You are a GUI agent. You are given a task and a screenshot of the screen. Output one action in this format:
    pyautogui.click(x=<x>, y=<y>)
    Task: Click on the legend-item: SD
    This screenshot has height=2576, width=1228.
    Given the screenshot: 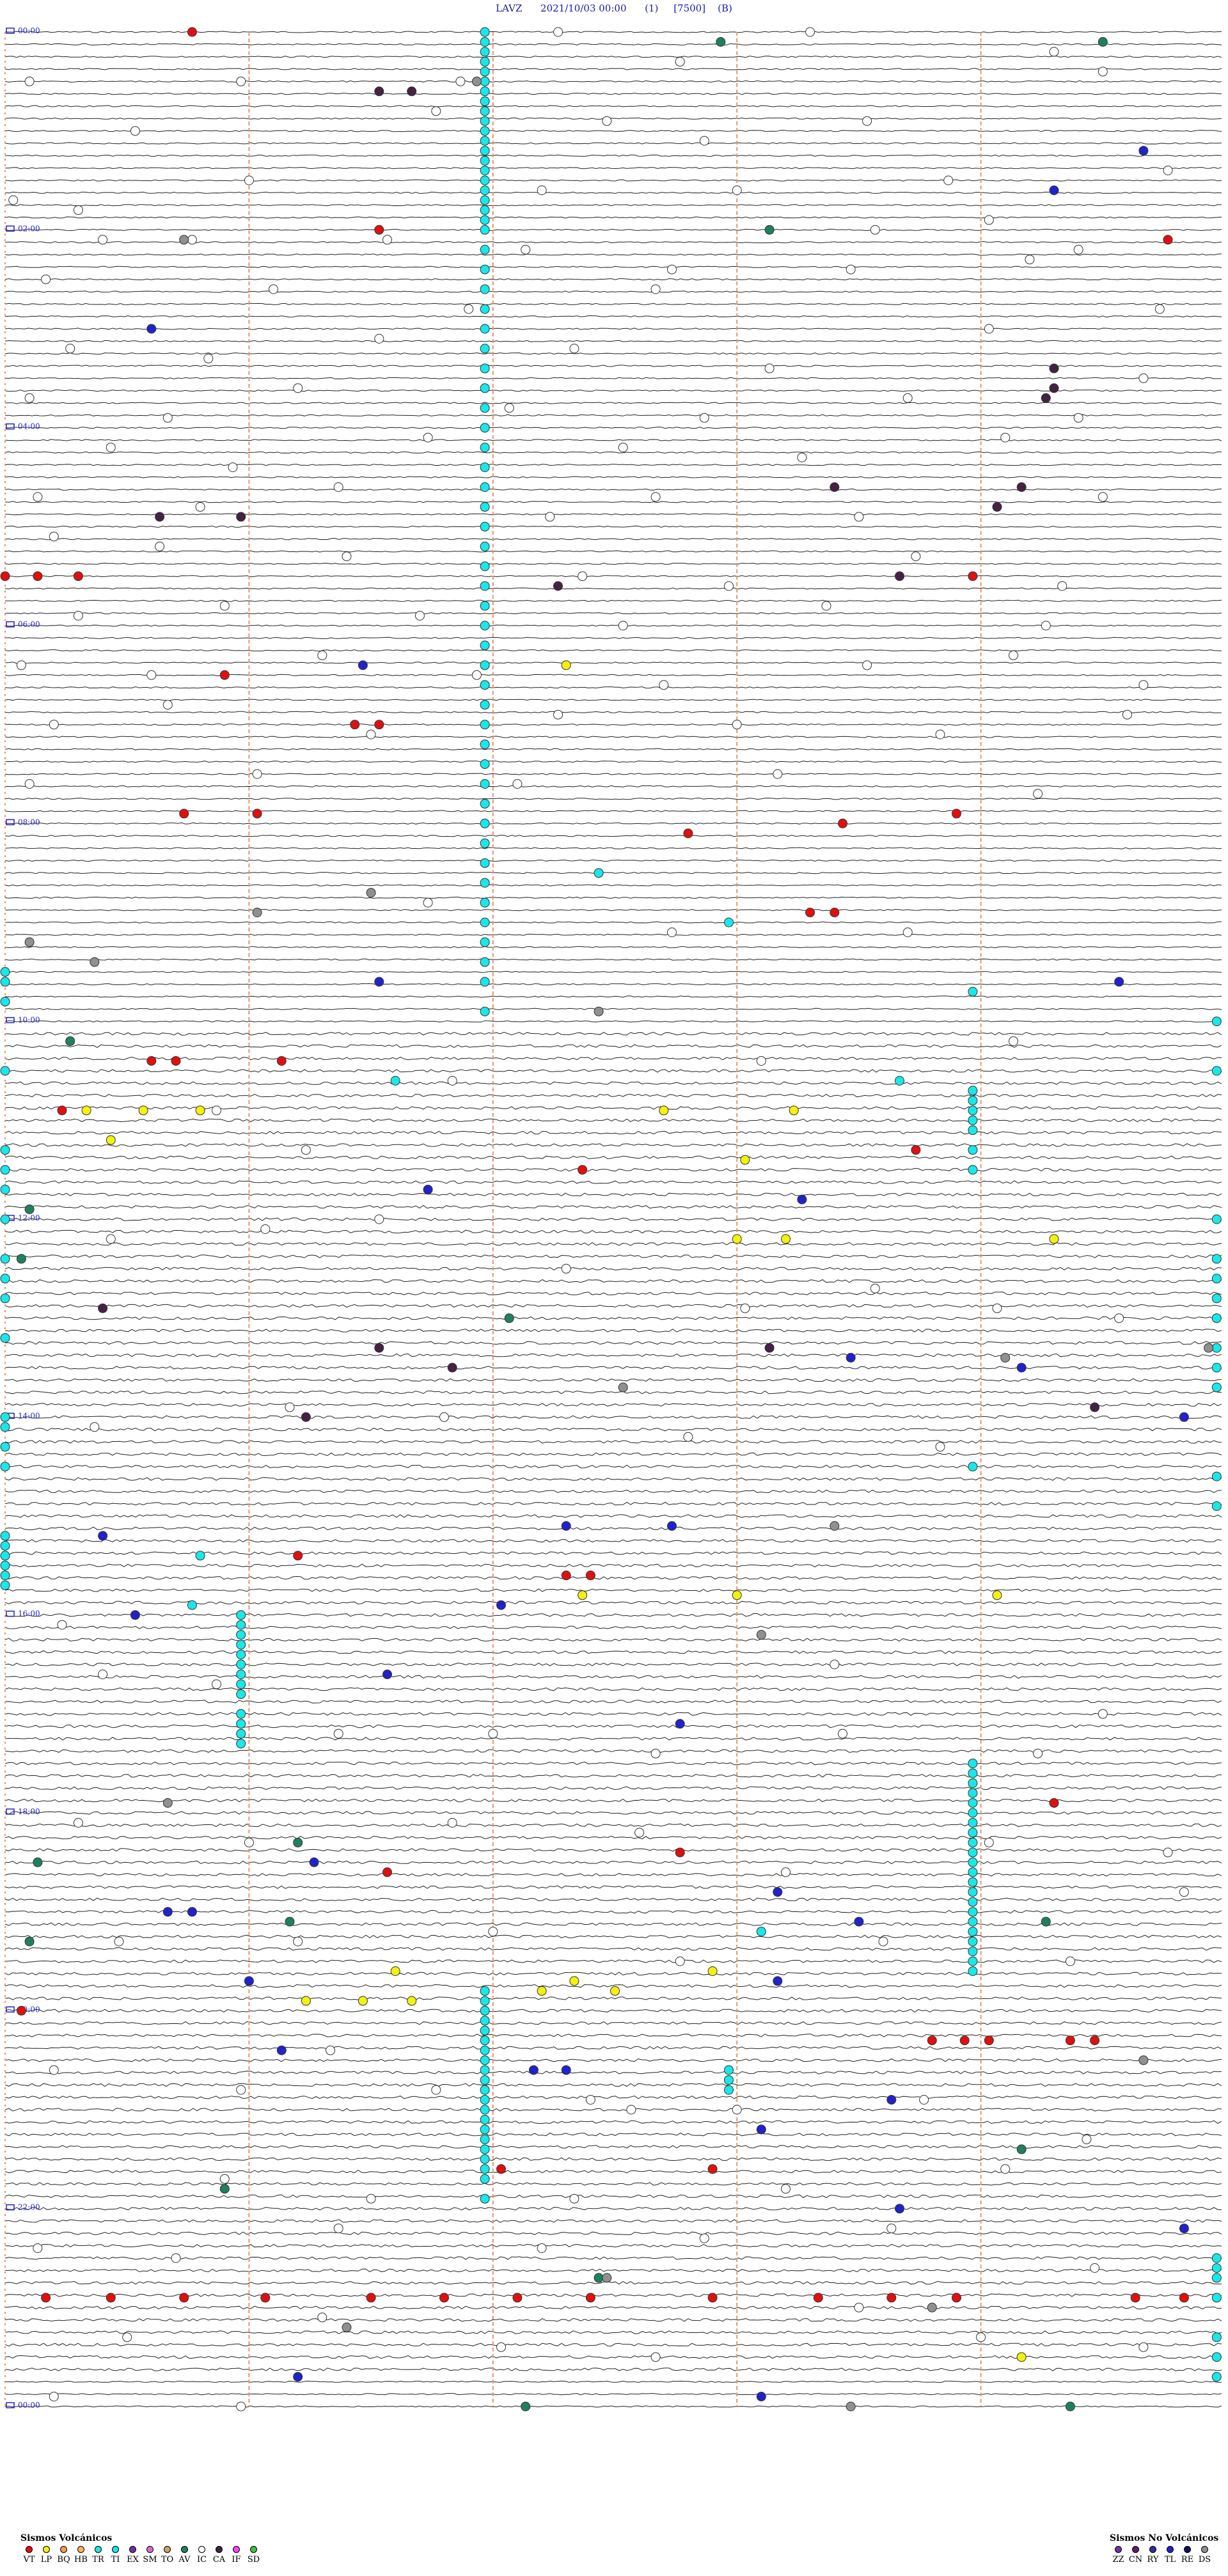 What is the action you would take?
    pyautogui.click(x=253, y=2555)
    